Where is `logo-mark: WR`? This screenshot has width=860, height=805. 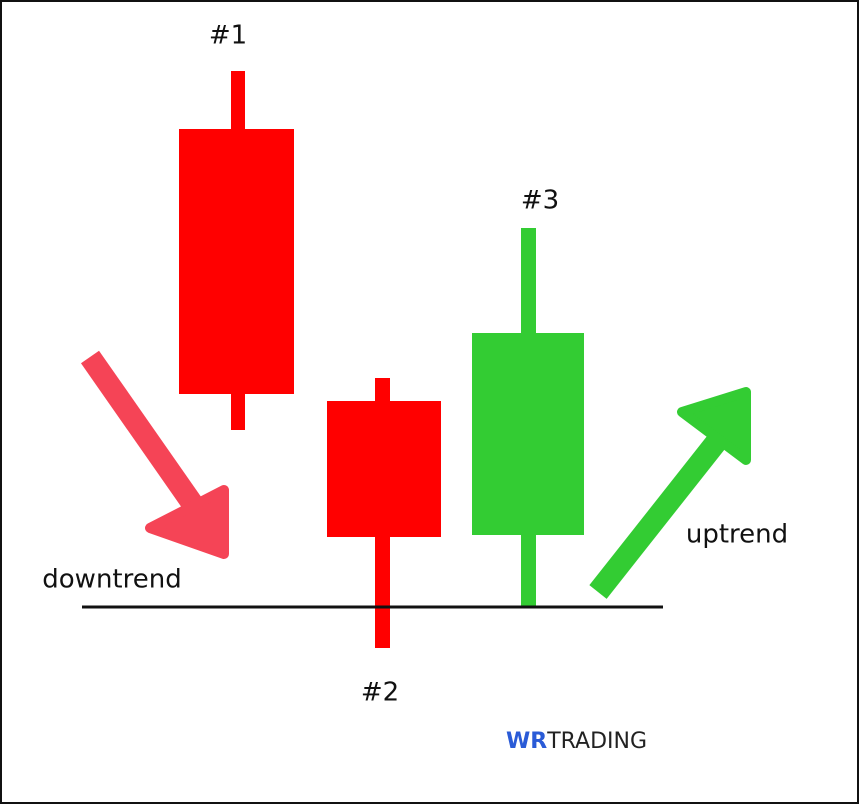
logo-mark: WR is located at coordinates (526, 741).